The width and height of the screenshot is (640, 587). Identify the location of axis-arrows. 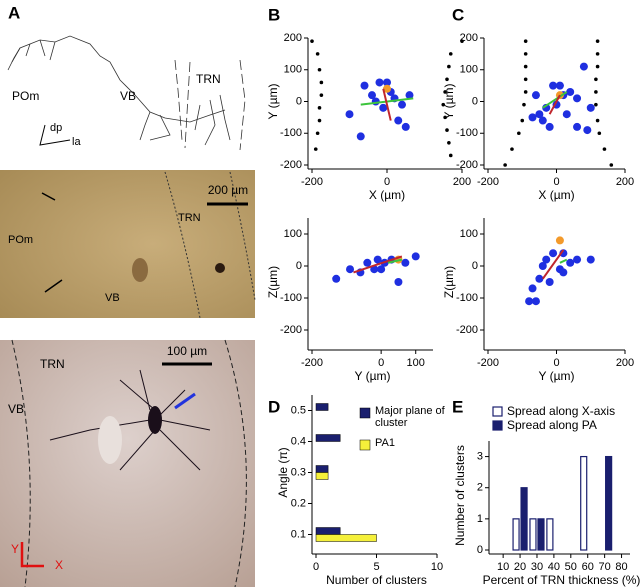
(32, 555).